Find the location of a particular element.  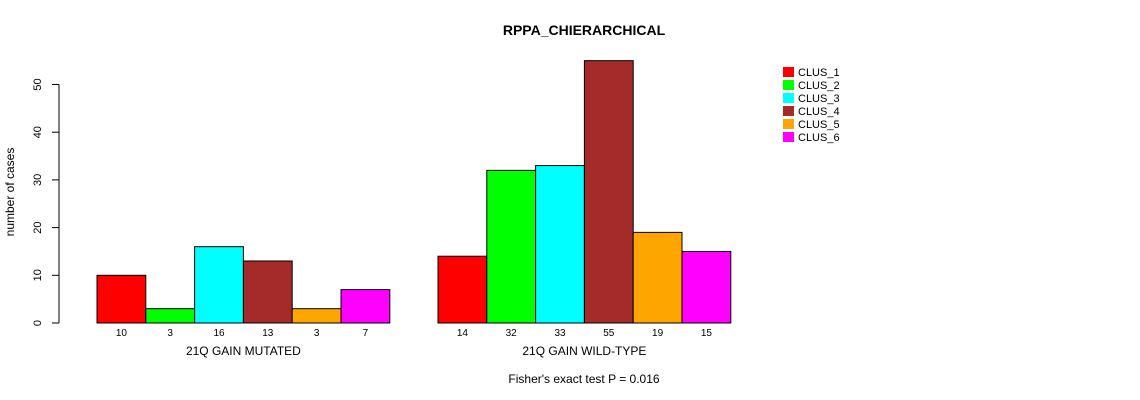

group-label-1: 21Q GAIN MUTATED is located at coordinates (243, 351).